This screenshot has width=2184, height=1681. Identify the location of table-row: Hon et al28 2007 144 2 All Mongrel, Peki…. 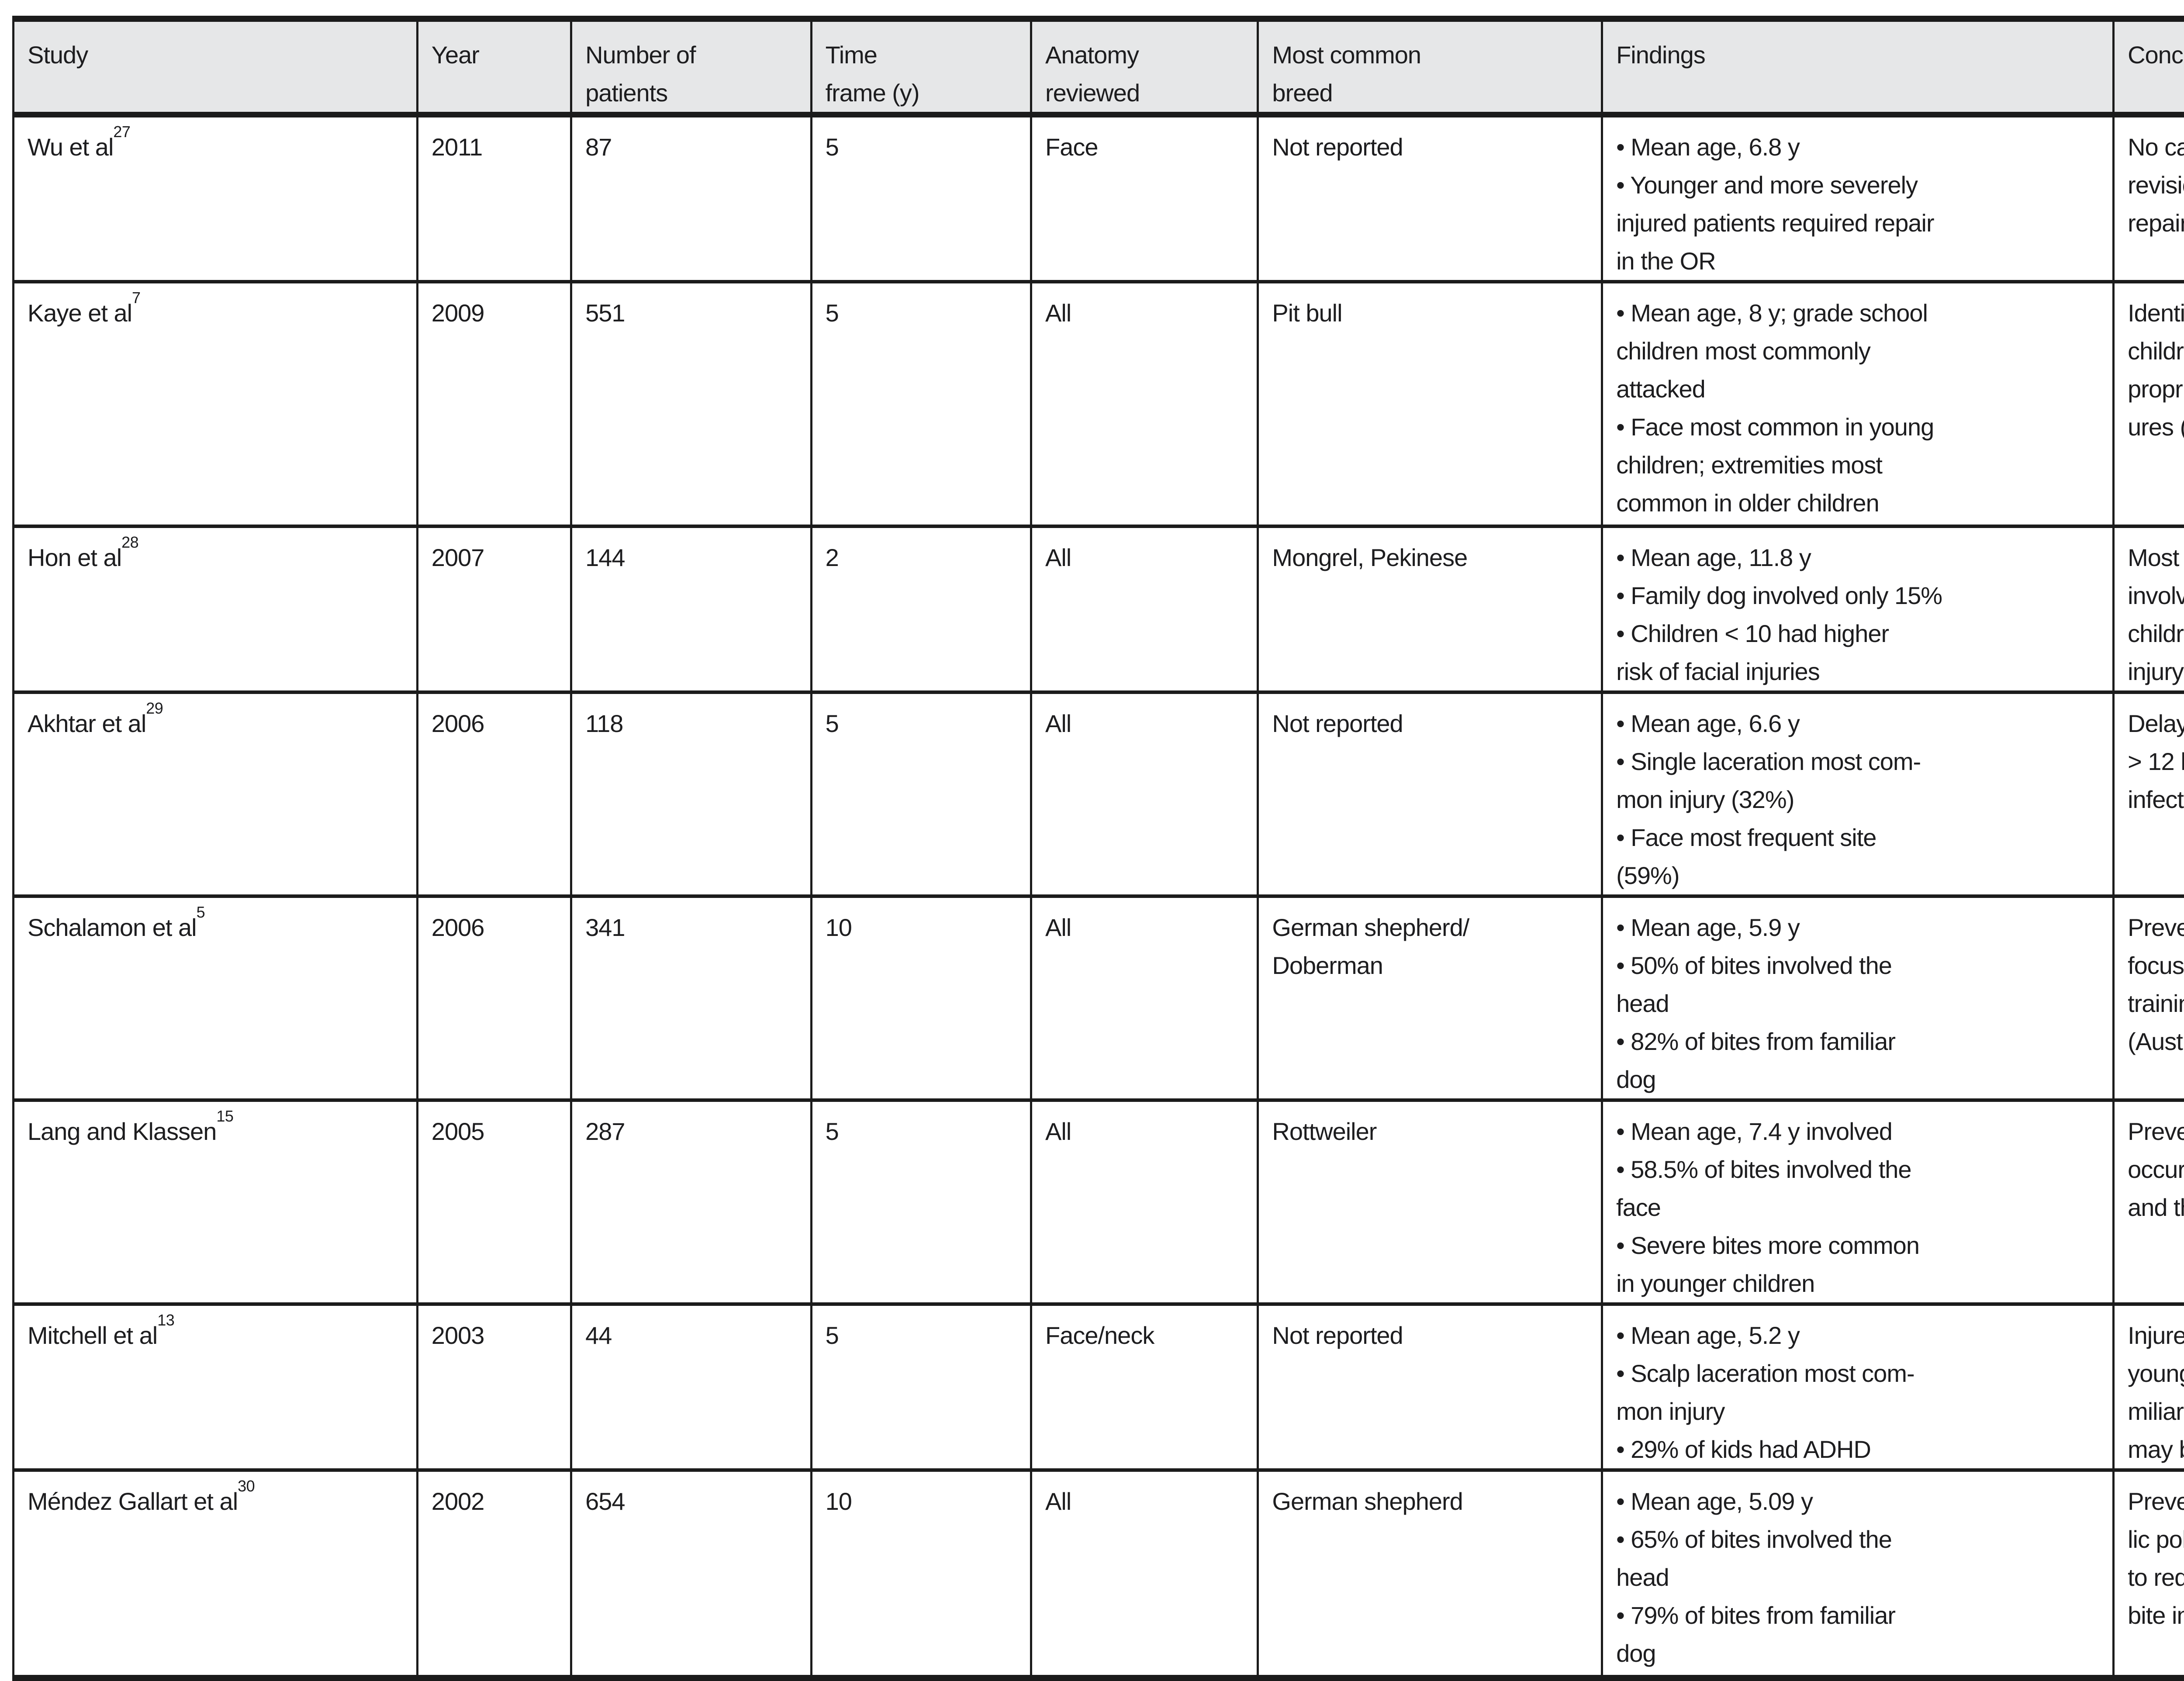
(1099, 609).